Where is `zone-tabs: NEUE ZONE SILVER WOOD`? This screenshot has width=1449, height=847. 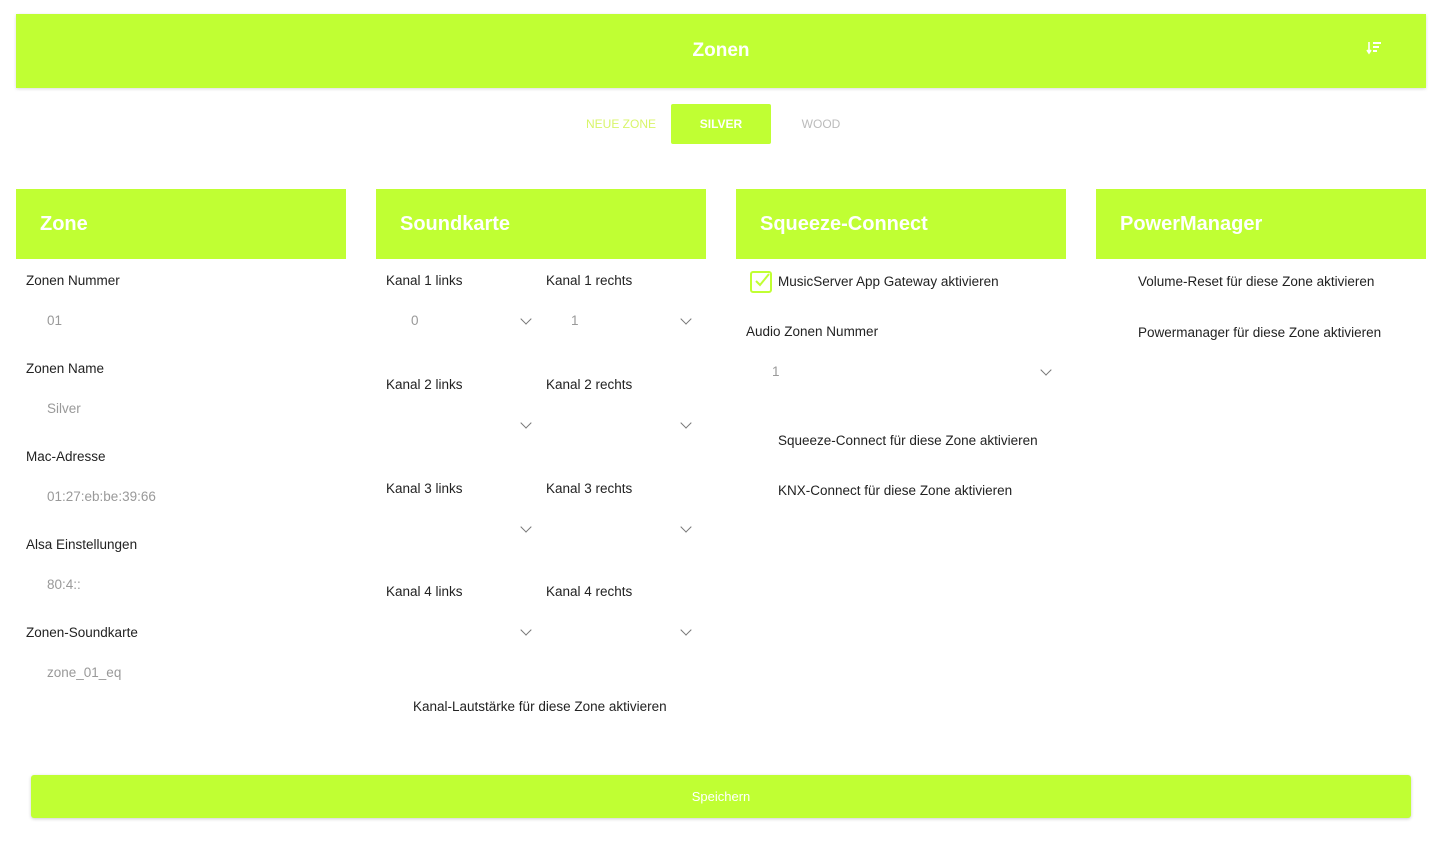
zone-tabs: NEUE ZONE SILVER WOOD is located at coordinates (721, 124).